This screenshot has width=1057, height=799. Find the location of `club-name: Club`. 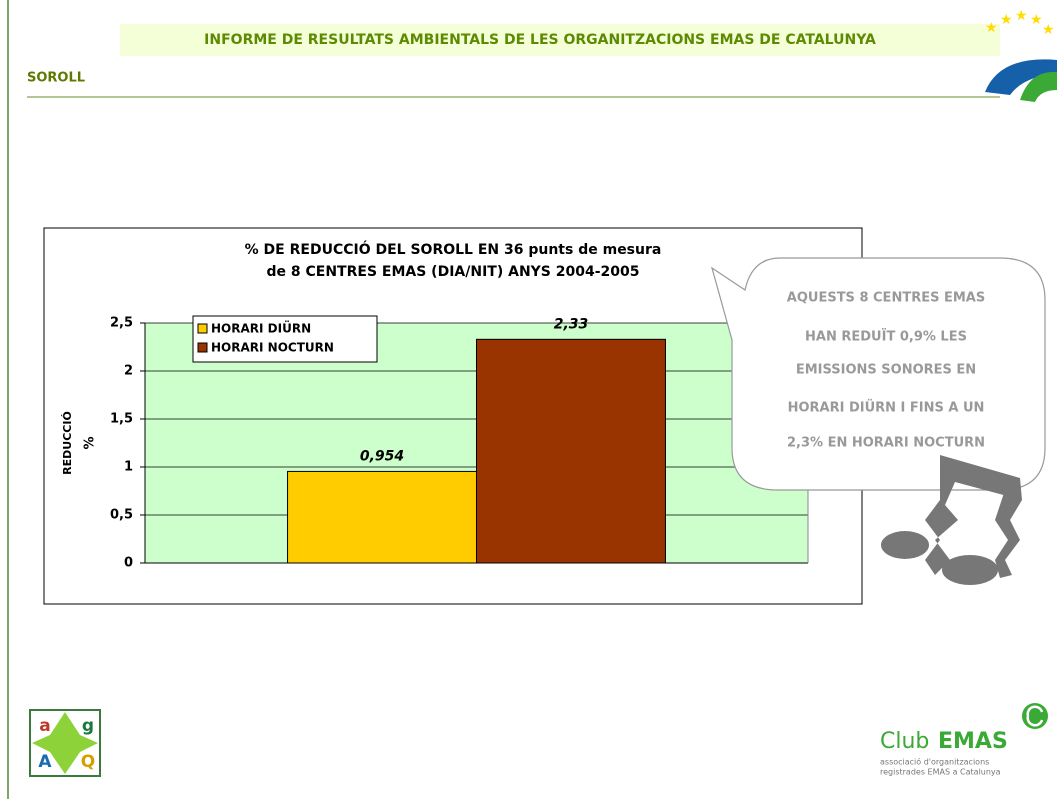

club-name: Club is located at coordinates (904, 741).